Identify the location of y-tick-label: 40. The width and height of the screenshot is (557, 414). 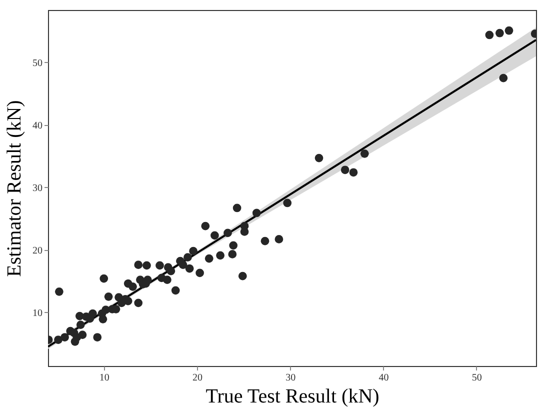
(37, 126).